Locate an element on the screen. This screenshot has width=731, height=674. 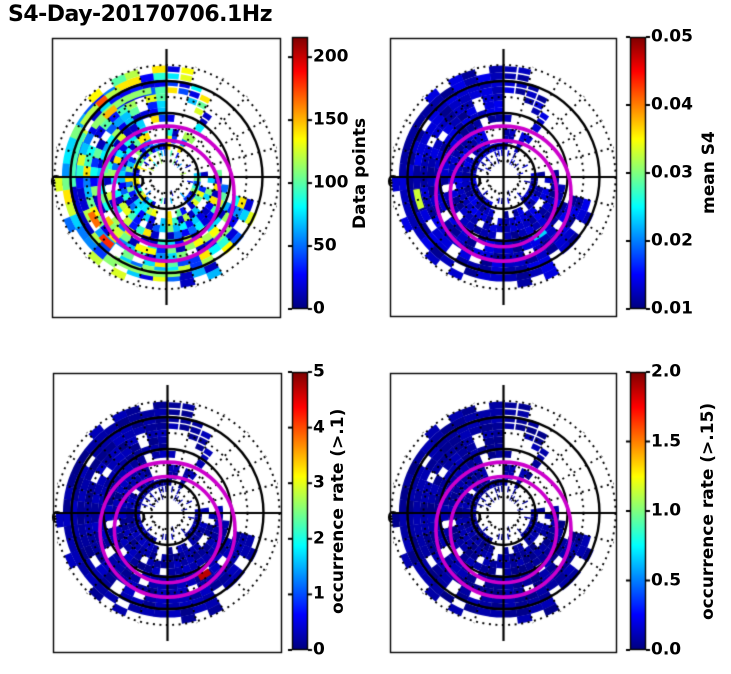
colorbar-label-mean-s4: mean S4 is located at coordinates (709, 173).